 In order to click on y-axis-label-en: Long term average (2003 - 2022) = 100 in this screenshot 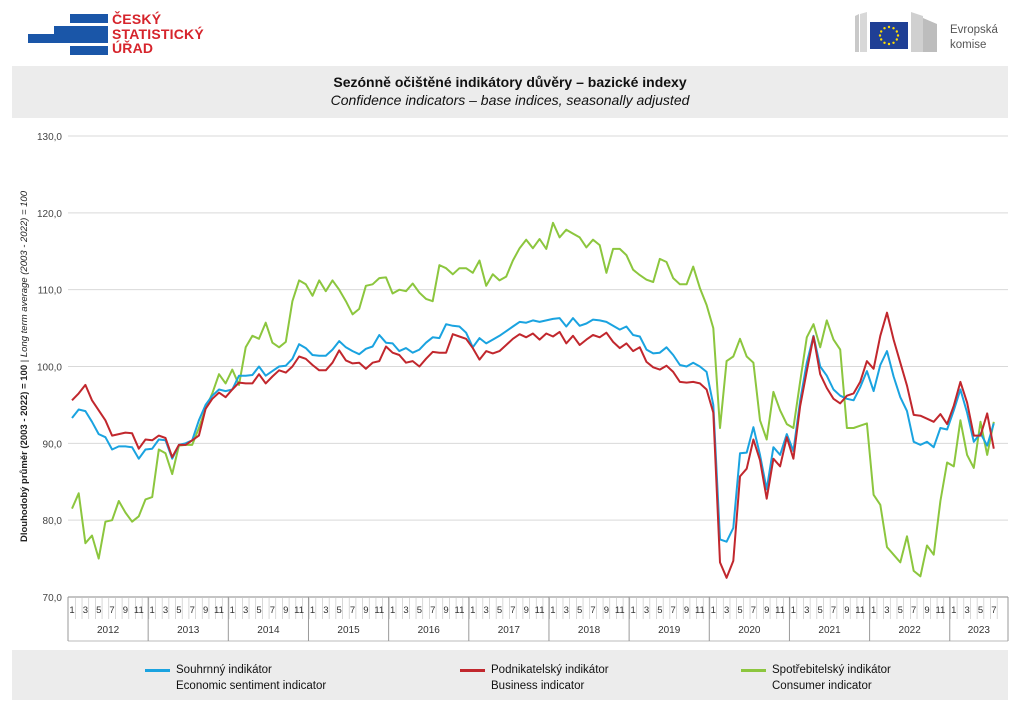, I will do `click(24, 273)`.